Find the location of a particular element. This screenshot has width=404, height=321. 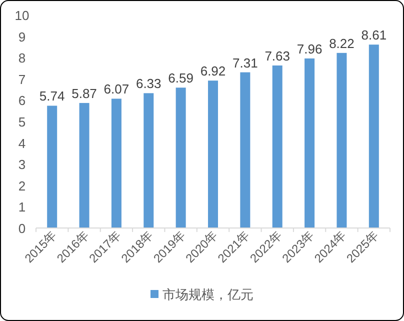

y-tick-label: 3 is located at coordinates (22, 164).